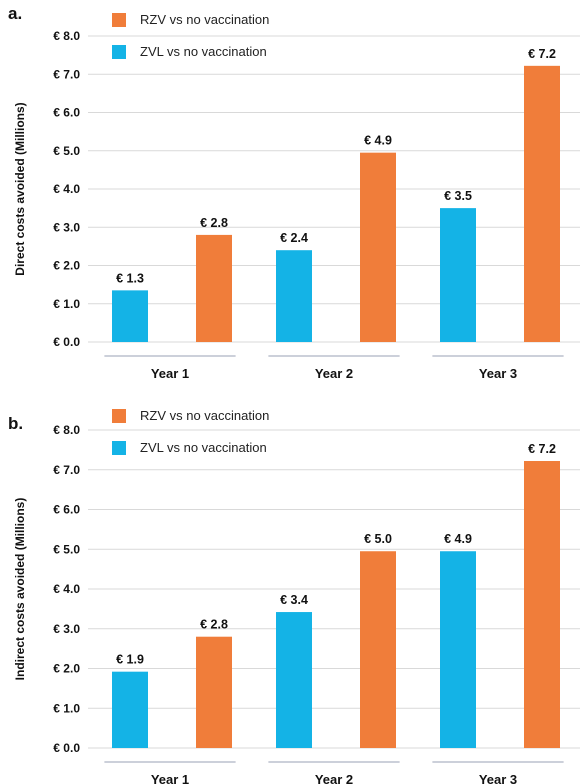  Describe the element at coordinates (16, 423) in the screenshot. I see `panel-label: b.` at that location.